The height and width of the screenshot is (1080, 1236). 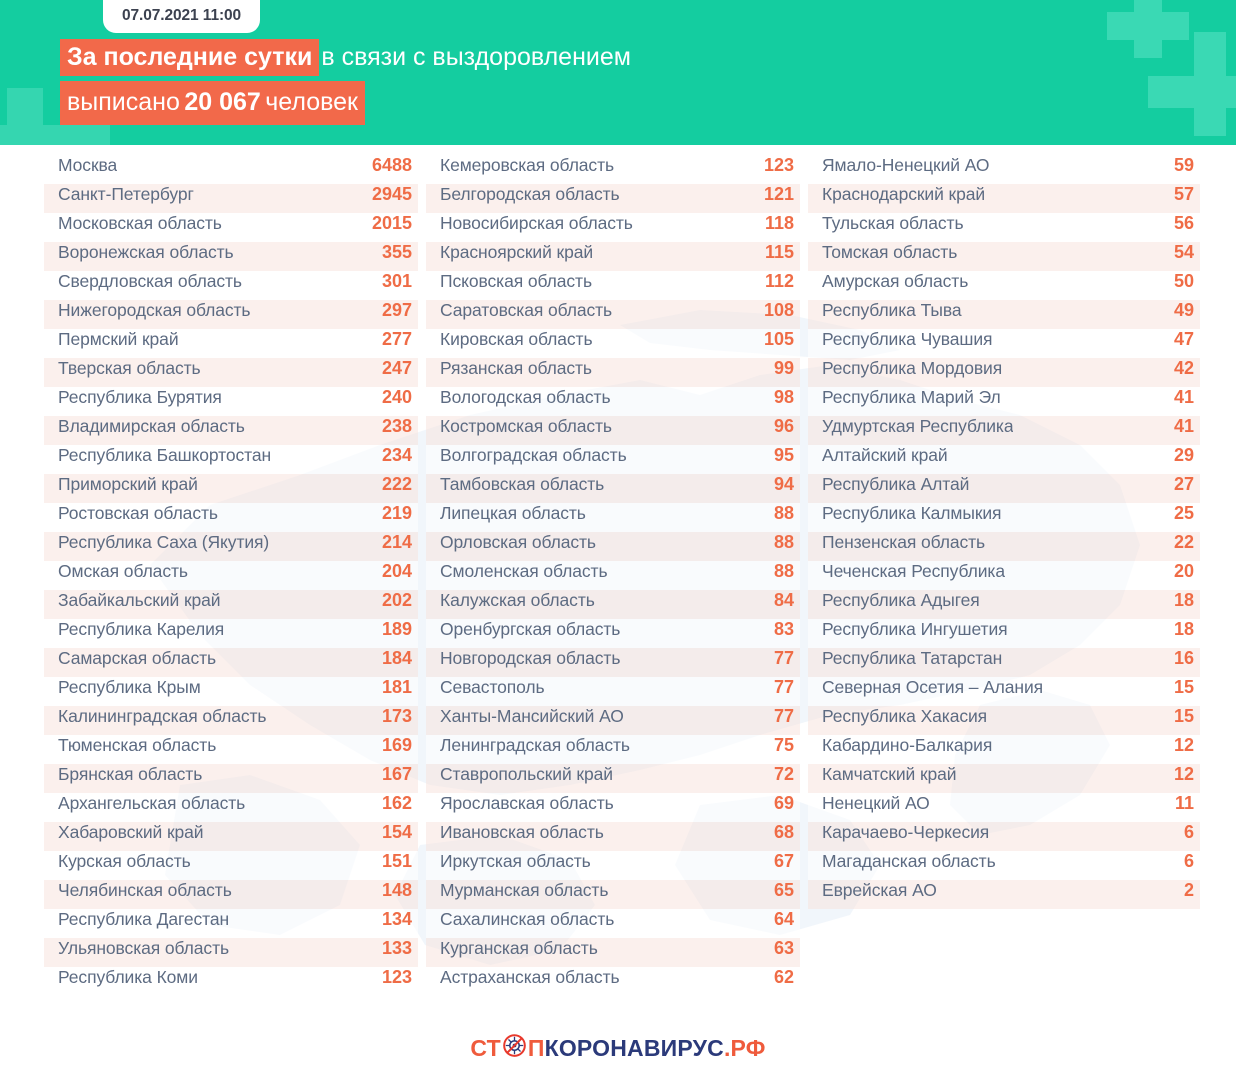 What do you see at coordinates (783, 919) in the screenshot?
I see `region-value: 64` at bounding box center [783, 919].